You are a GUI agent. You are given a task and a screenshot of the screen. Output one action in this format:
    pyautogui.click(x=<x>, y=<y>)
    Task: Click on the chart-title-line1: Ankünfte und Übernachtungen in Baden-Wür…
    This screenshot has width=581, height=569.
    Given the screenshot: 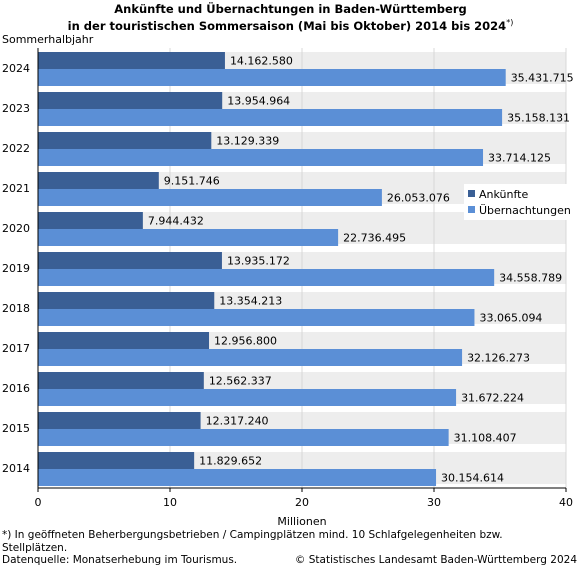 What is the action you would take?
    pyautogui.click(x=290, y=9)
    